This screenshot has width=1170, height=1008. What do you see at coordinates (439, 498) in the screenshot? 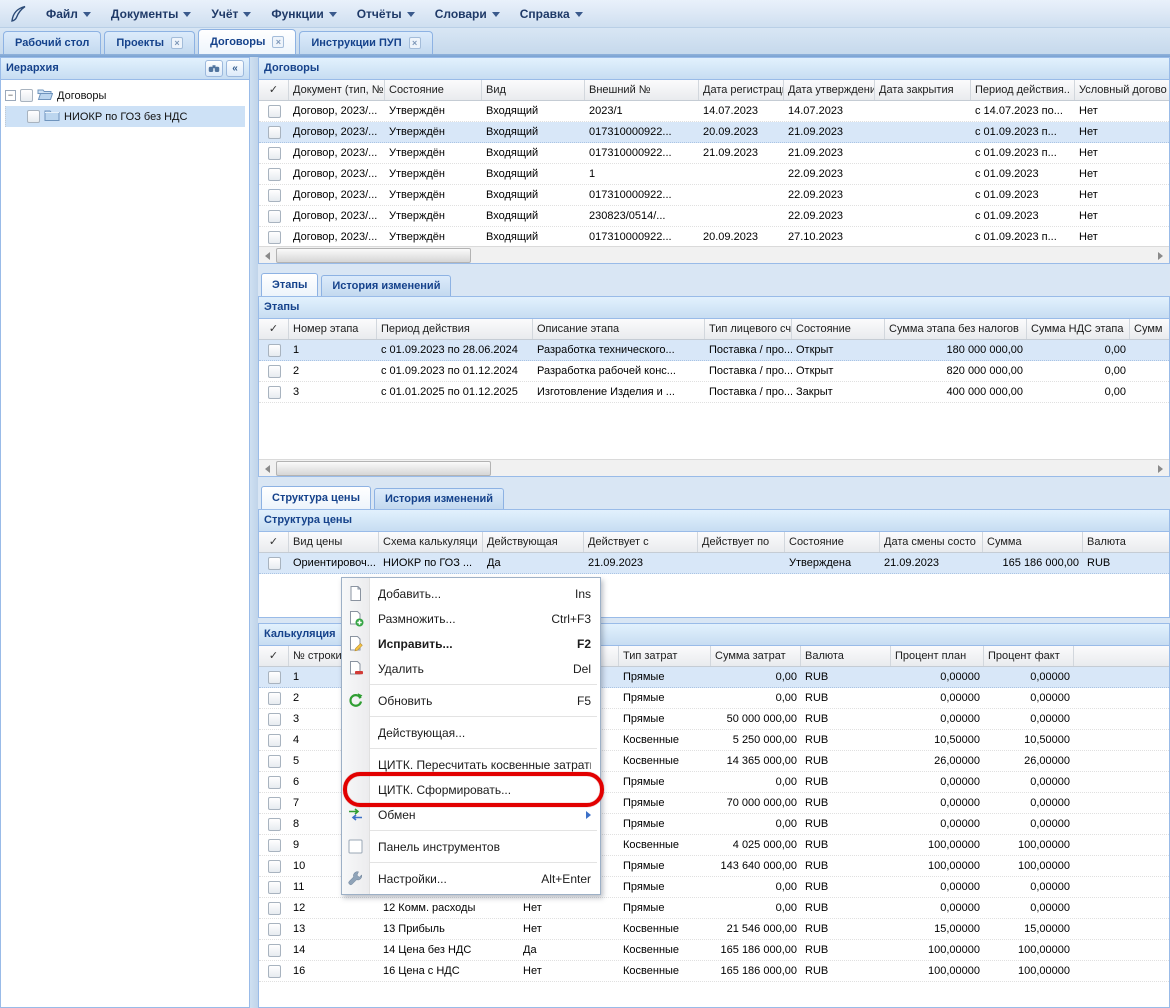
I see `tab-price-history: История изменений` at bounding box center [439, 498].